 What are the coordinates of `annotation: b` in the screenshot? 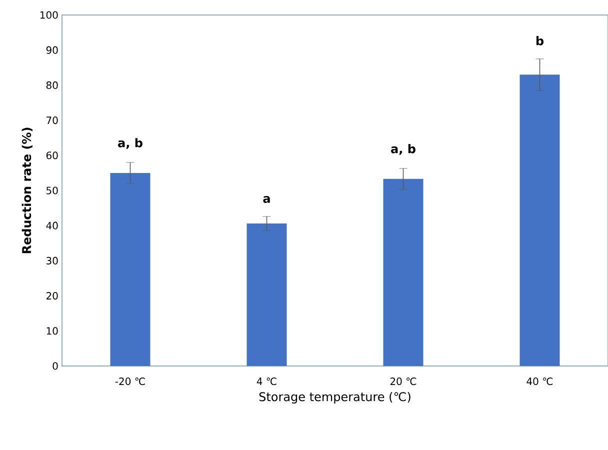 It's located at (540, 41).